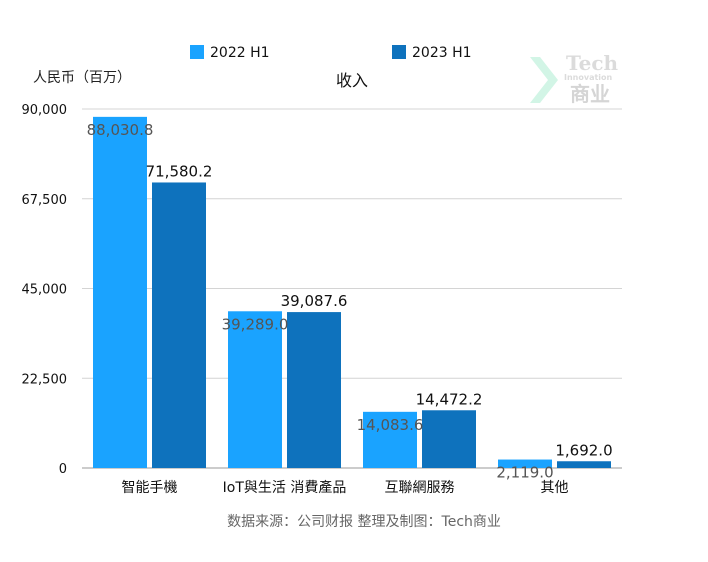 Image resolution: width=708 pixels, height=562 pixels. What do you see at coordinates (364, 522) in the screenshot?
I see `source-note: 数据来源：公司财报 整理及制图：Tech商业` at bounding box center [364, 522].